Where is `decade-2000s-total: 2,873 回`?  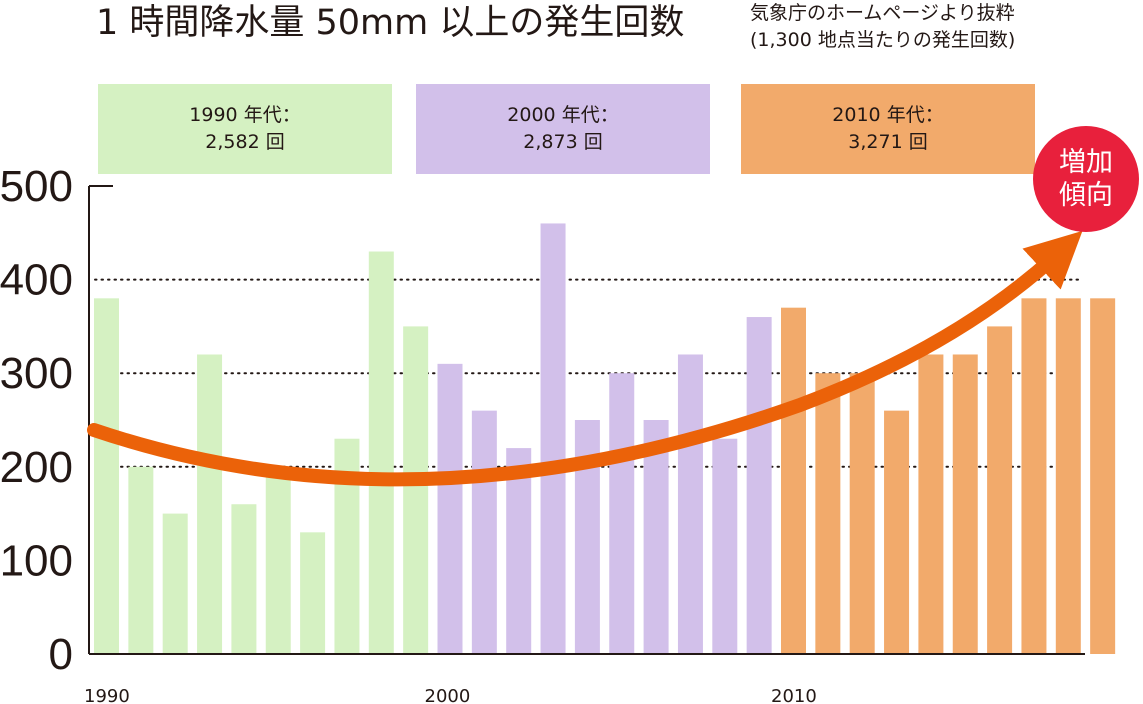
decade-2000s-total: 2,873 回 is located at coordinates (563, 142).